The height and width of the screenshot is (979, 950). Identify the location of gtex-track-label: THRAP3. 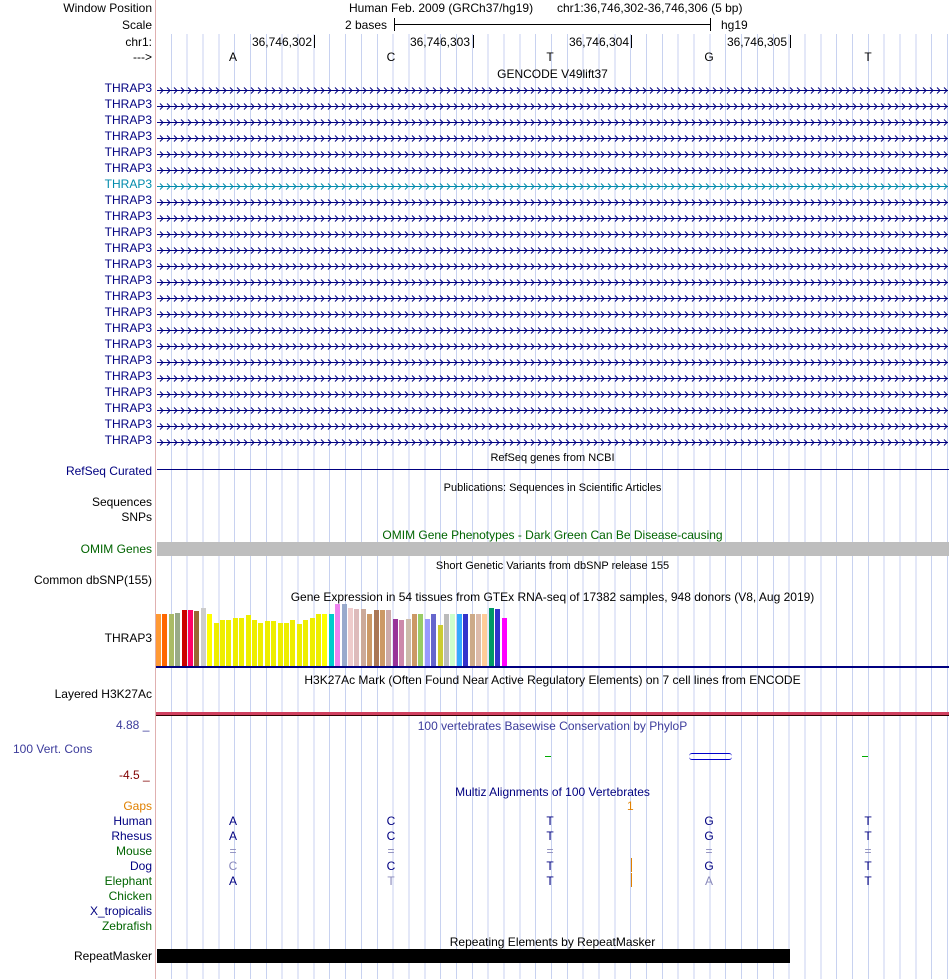
(128, 638).